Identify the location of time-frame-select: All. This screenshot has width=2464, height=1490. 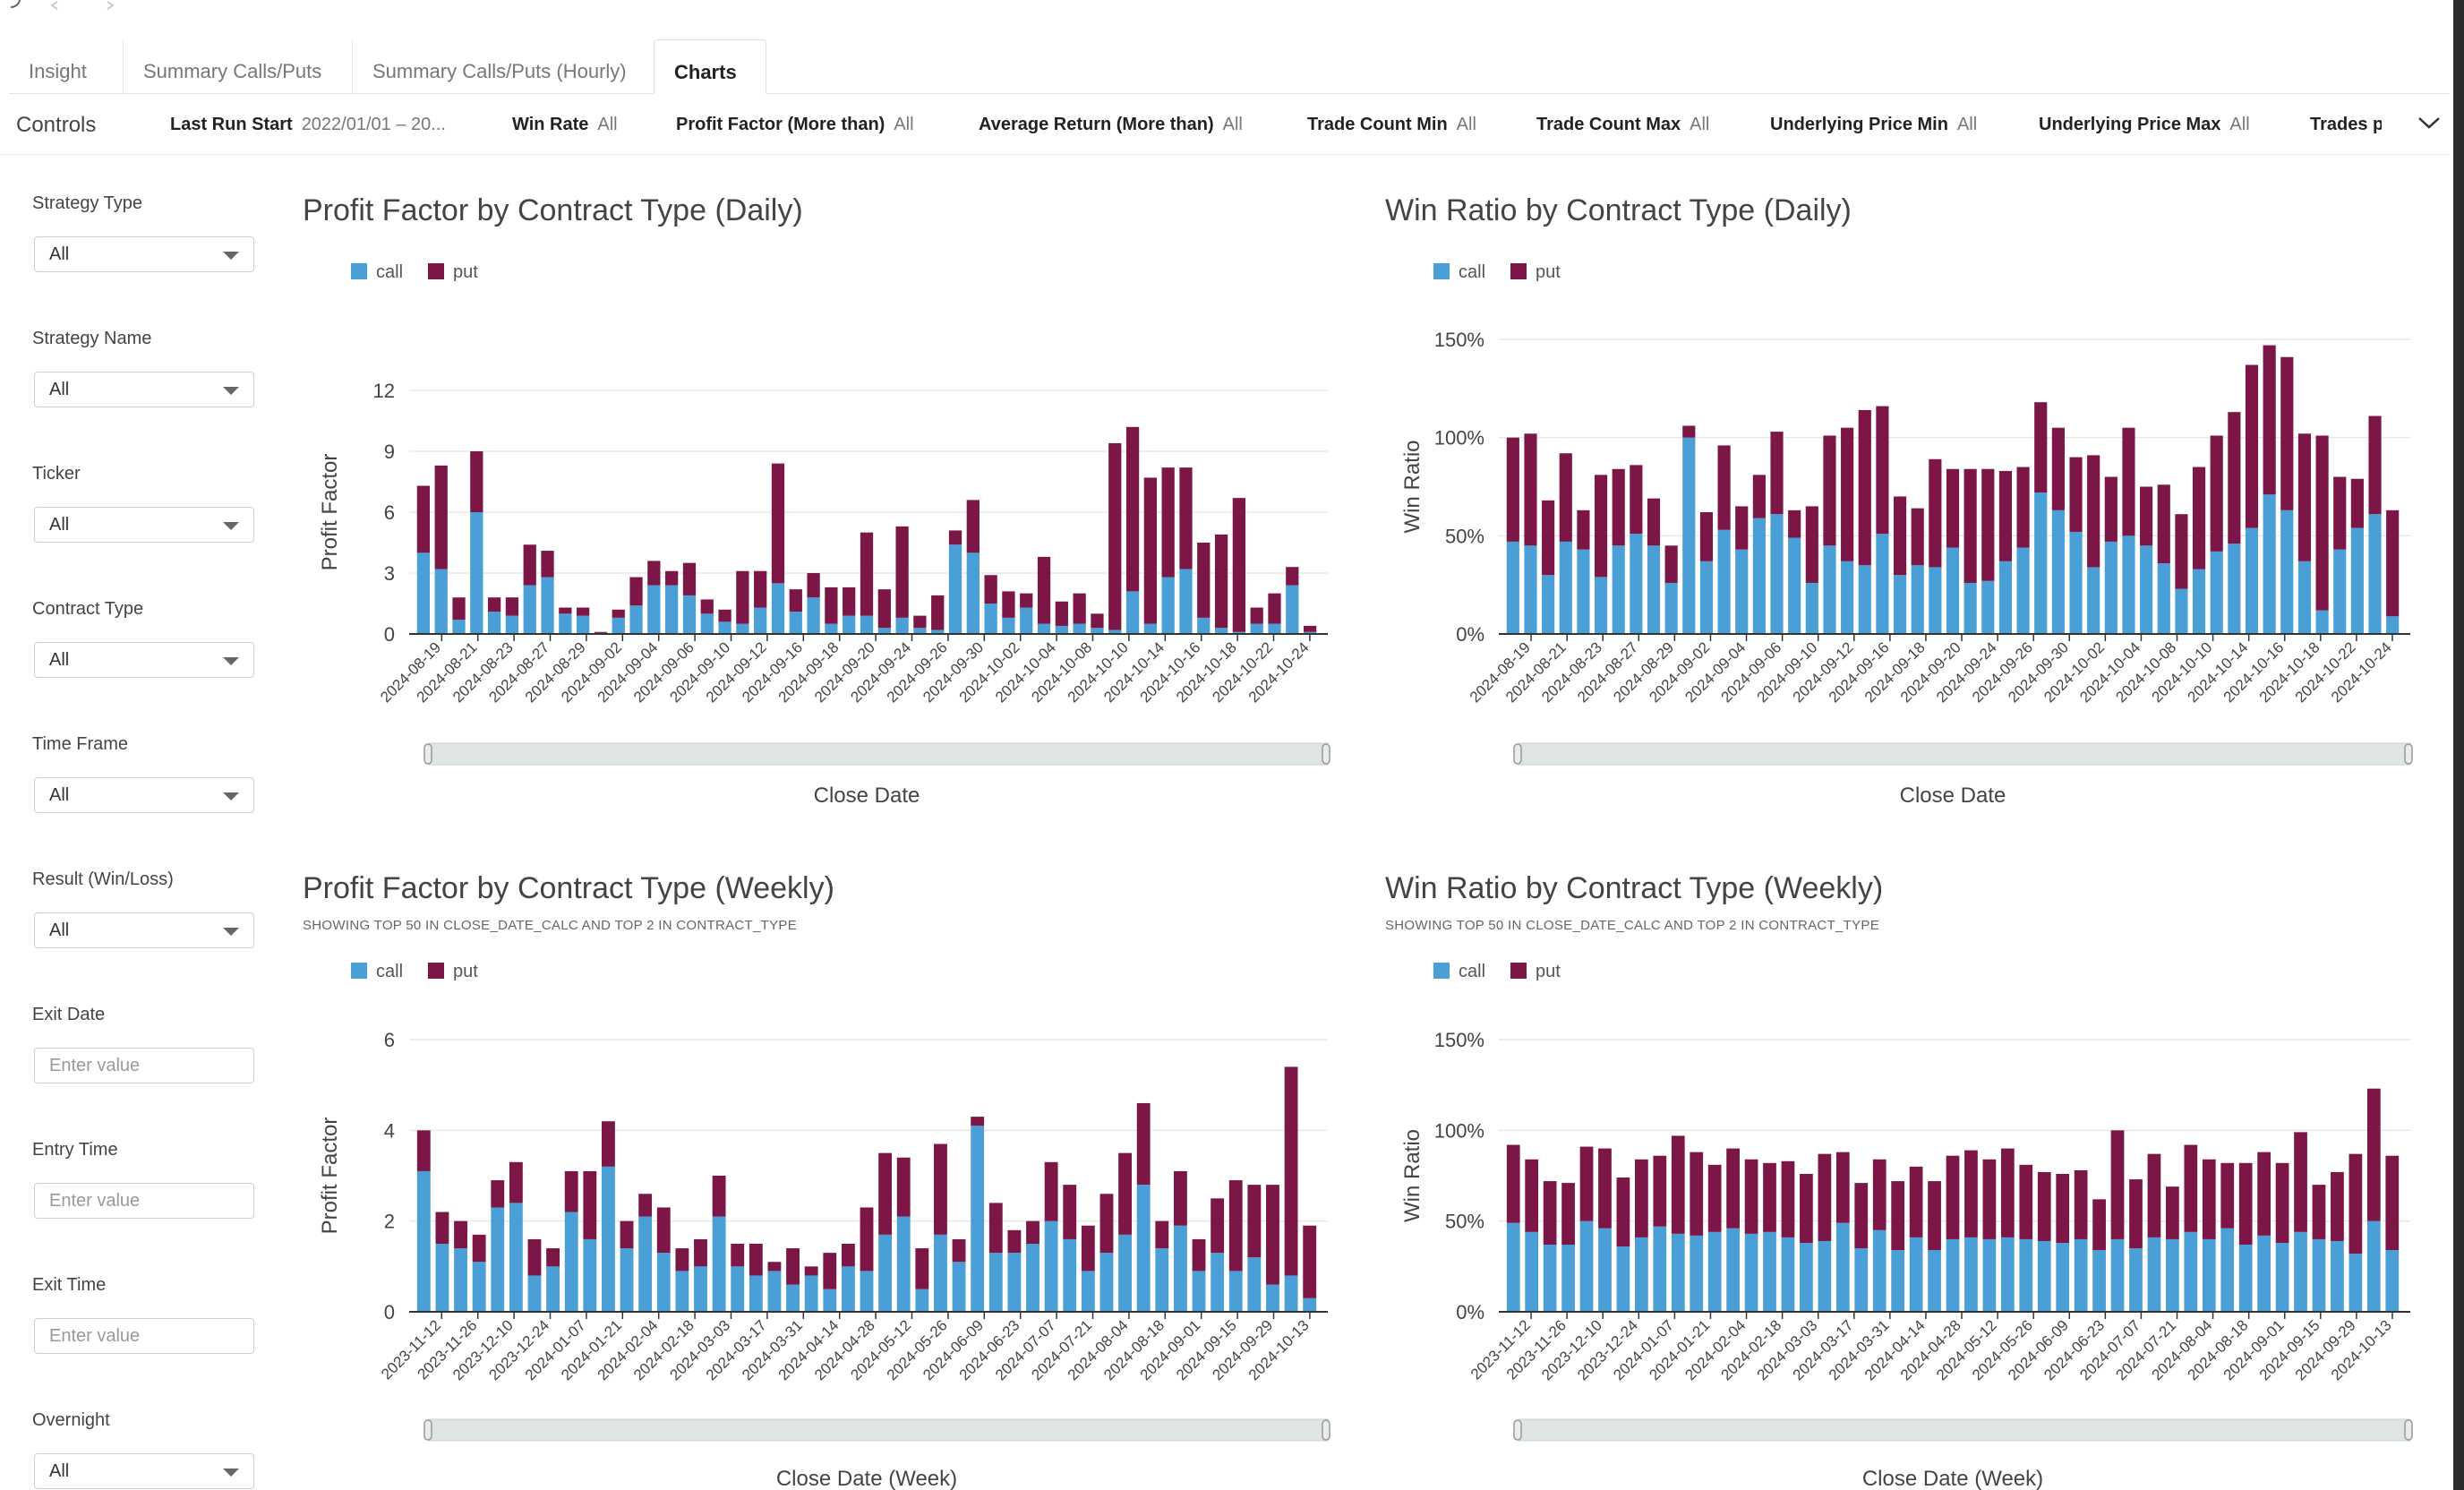
(144, 795).